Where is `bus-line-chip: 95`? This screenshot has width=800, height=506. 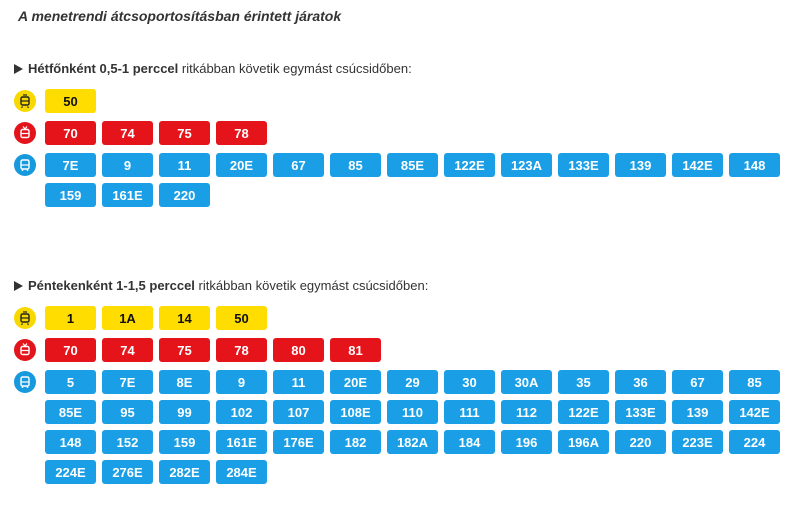
bus-line-chip: 95 is located at coordinates (127, 412).